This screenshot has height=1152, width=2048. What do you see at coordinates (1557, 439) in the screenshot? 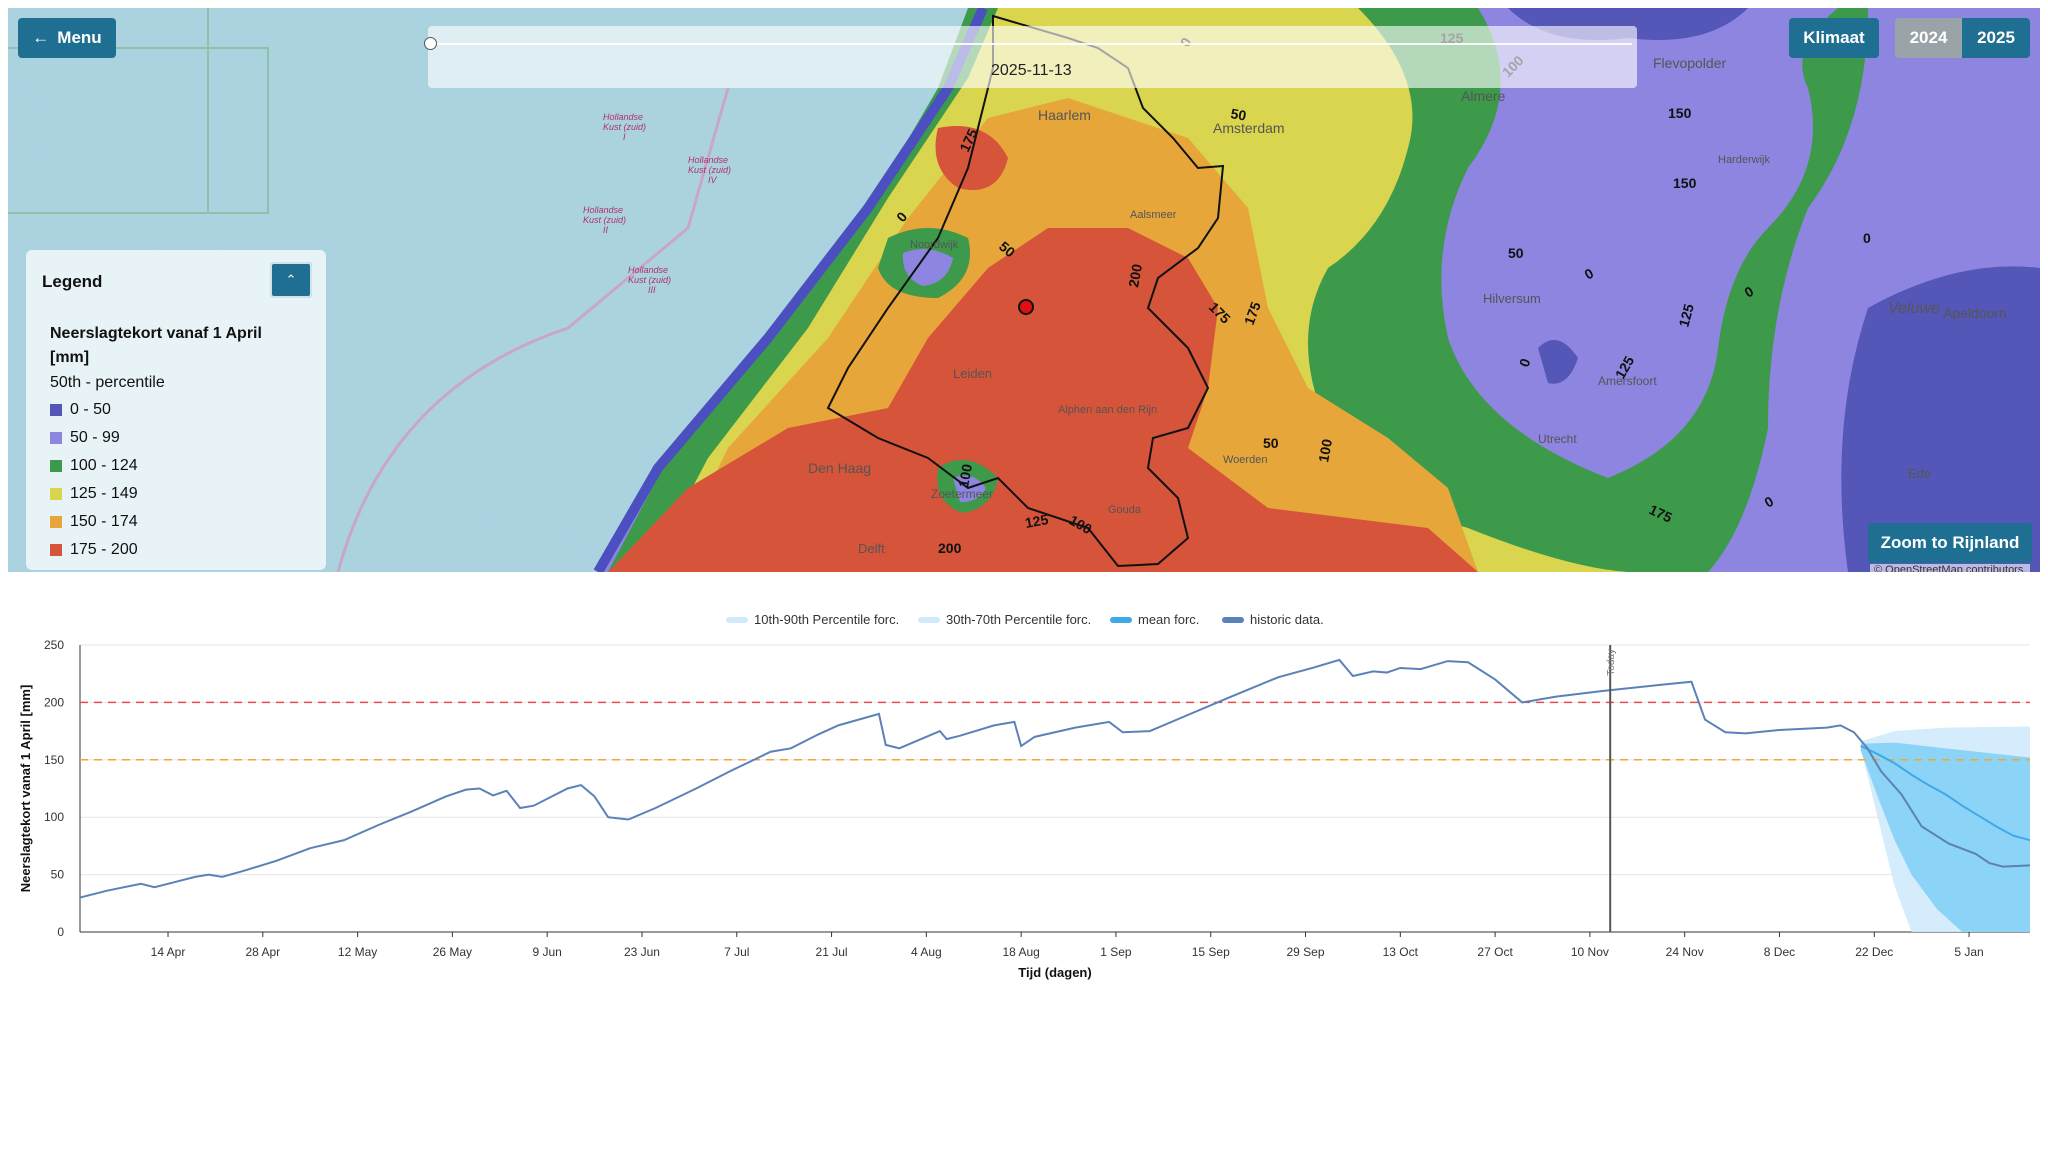
I see `svg-text: Utrecht` at bounding box center [1557, 439].